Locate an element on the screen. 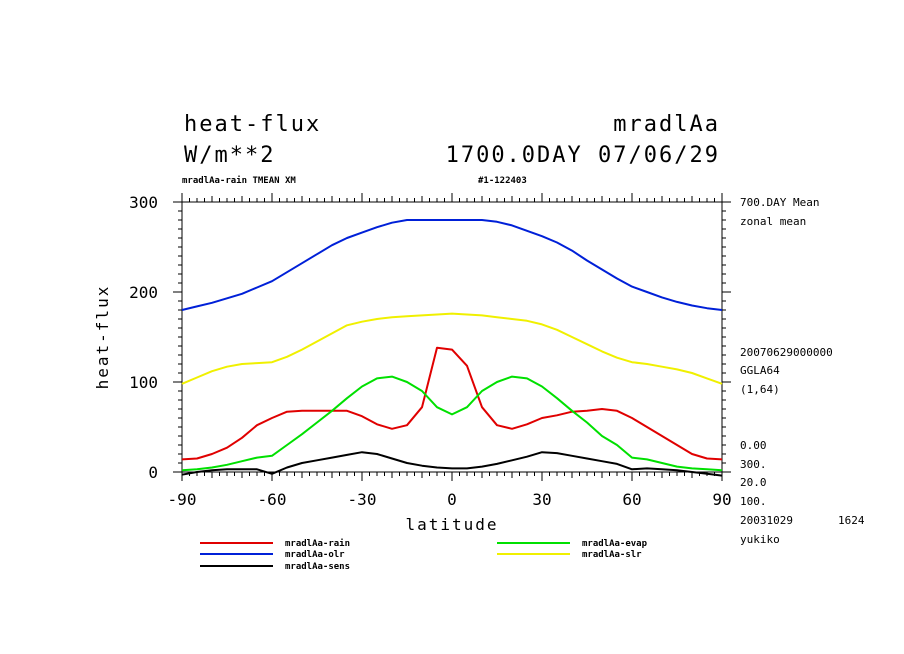 The height and width of the screenshot is (654, 904). x-tick-label: 60 is located at coordinates (631, 499).